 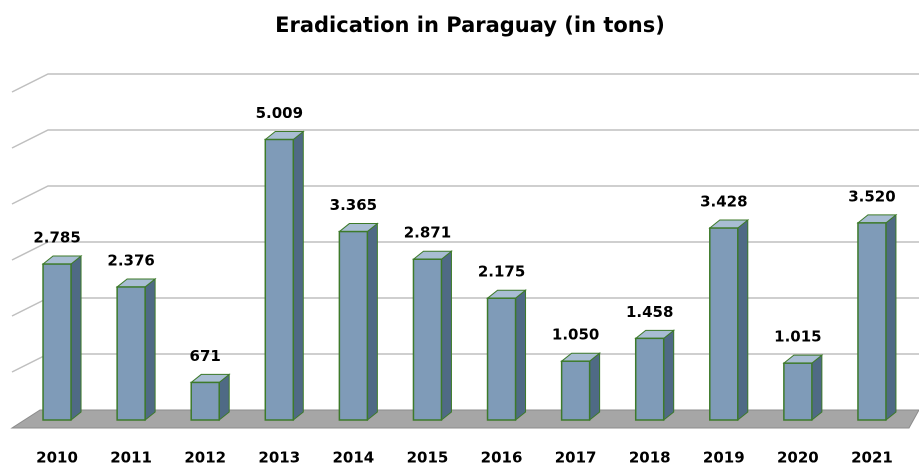 I want to click on x-tick-label: 2019, so click(x=724, y=458).